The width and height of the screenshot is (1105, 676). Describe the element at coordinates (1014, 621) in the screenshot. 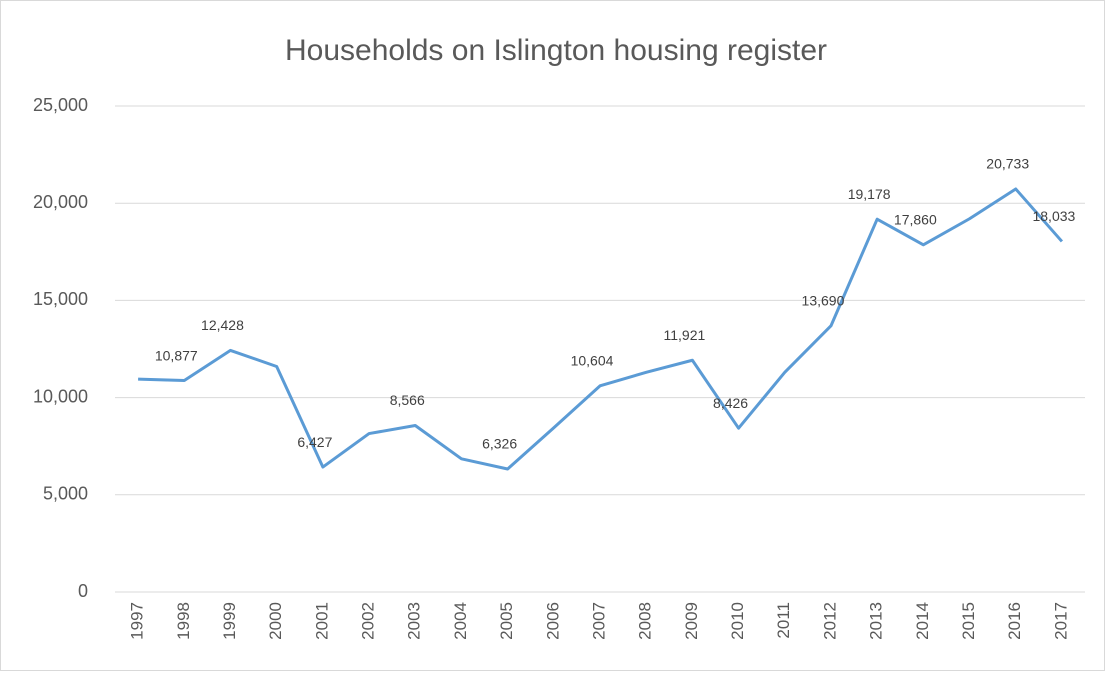

I see `x-tick-label: 2016` at that location.